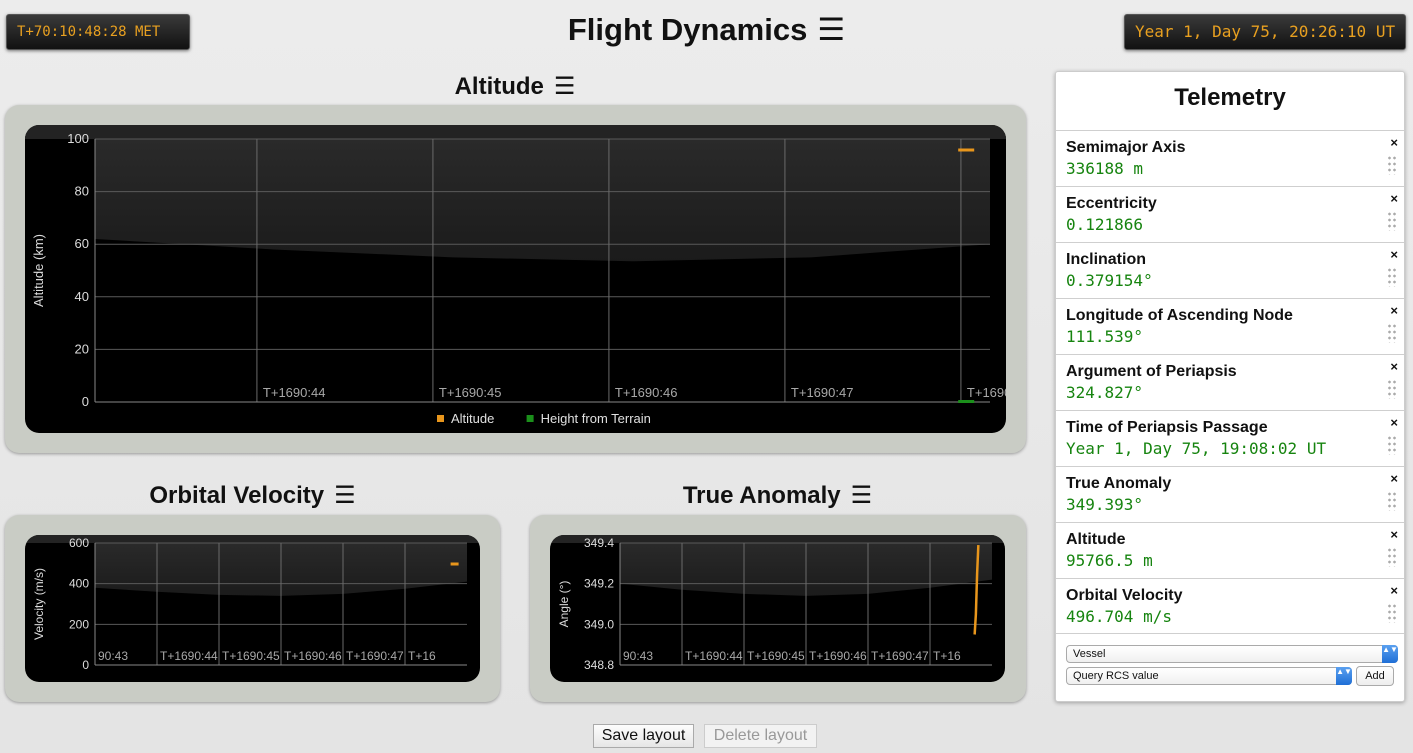 The width and height of the screenshot is (1413, 753). I want to click on telemetry-row: True Anomaly 349.393° ×, so click(1230, 494).